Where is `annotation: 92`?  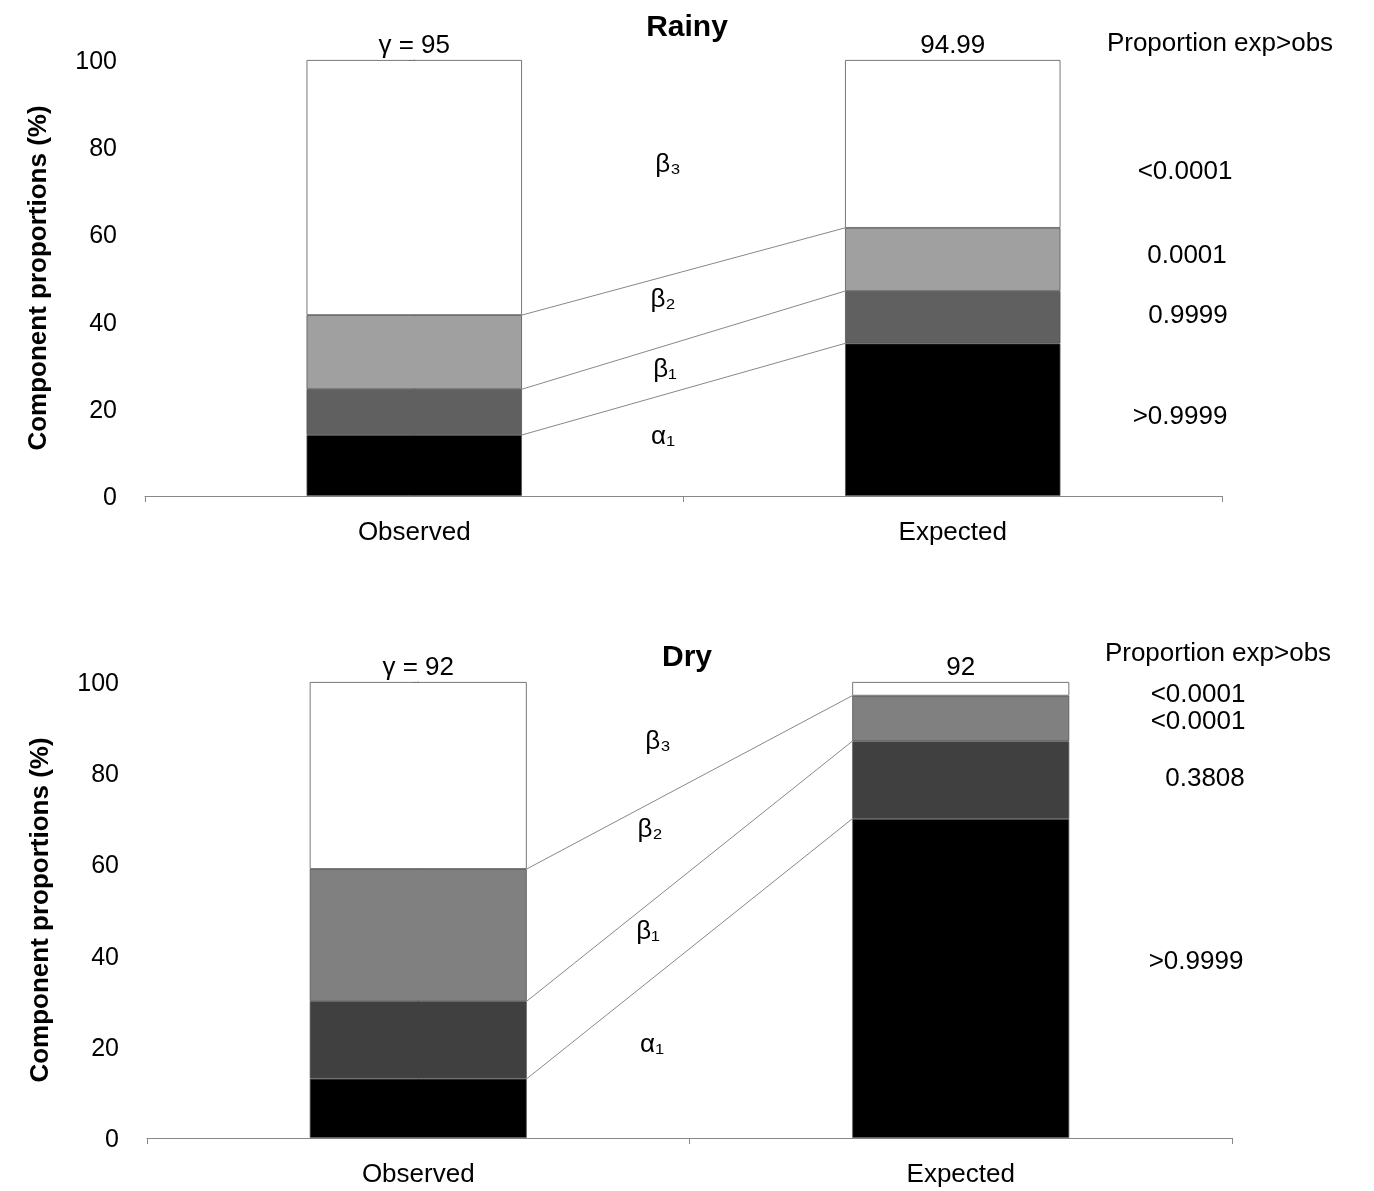 annotation: 92 is located at coordinates (961, 666).